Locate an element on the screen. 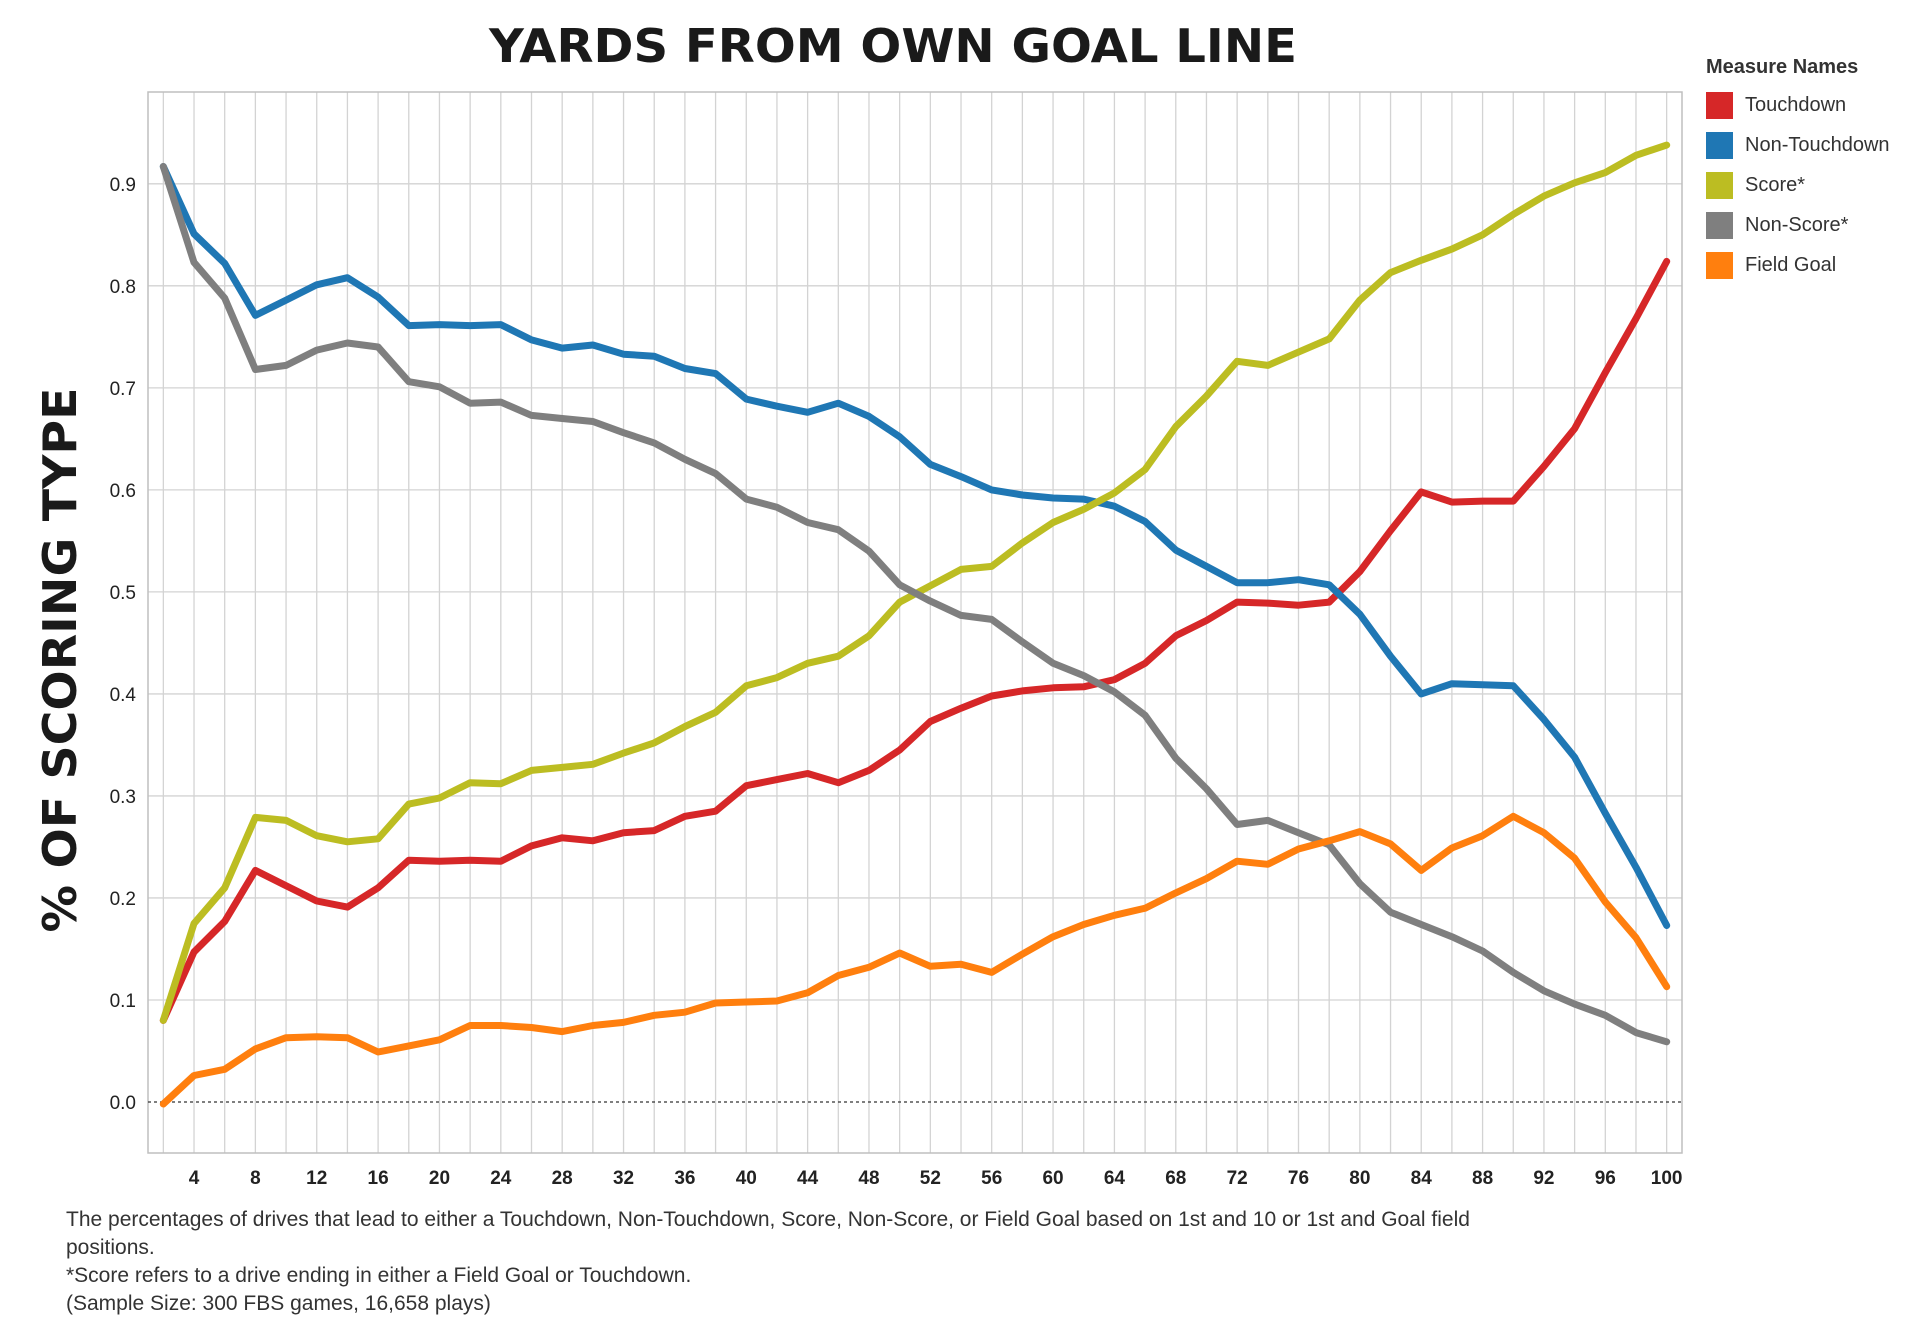 This screenshot has width=1912, height=1318. y-tick-label: 0.4 is located at coordinates (123, 695).